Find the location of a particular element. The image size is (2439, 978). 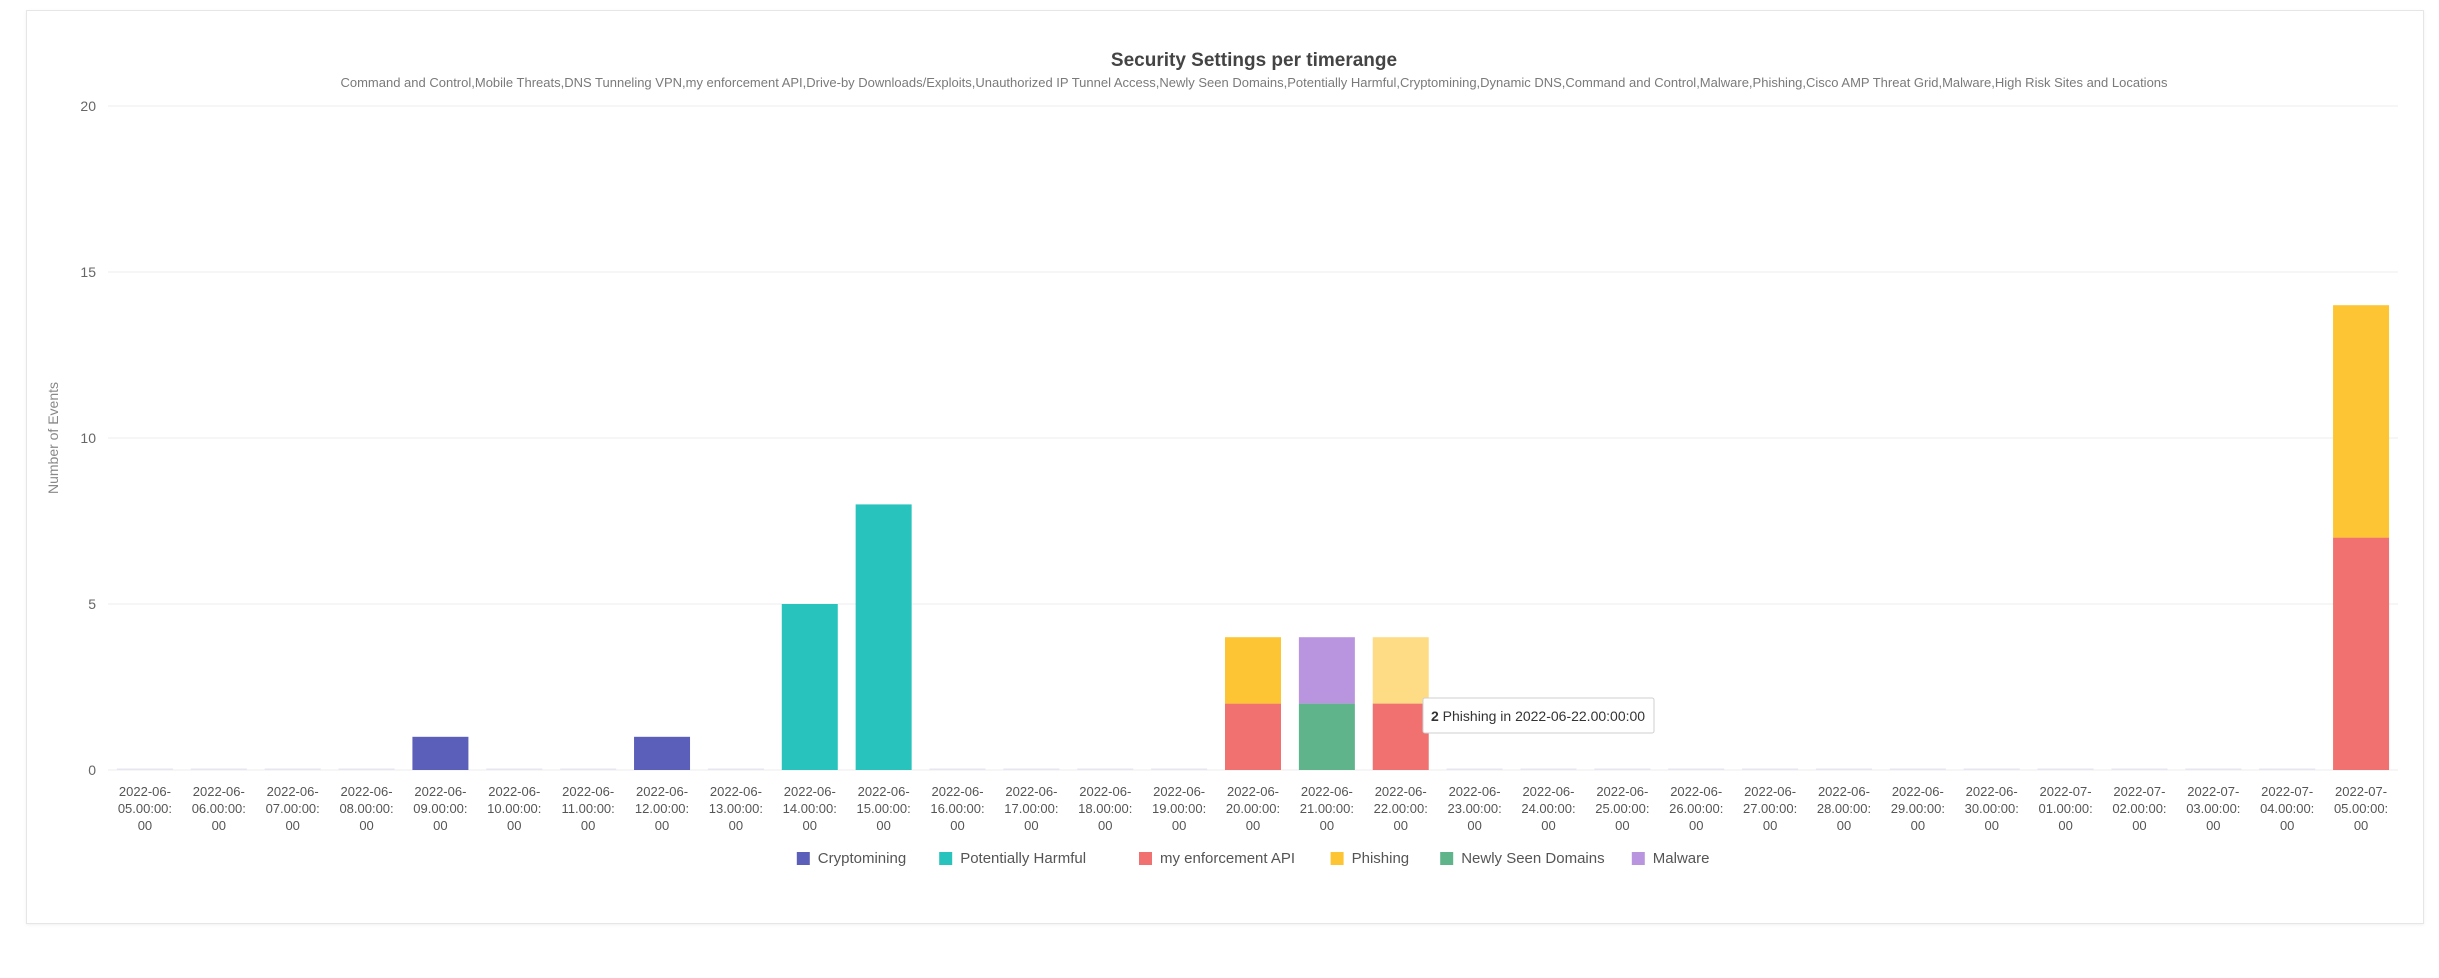

x-tick-label: 2022-06-25.00:00: 00 is located at coordinates (1622, 808).